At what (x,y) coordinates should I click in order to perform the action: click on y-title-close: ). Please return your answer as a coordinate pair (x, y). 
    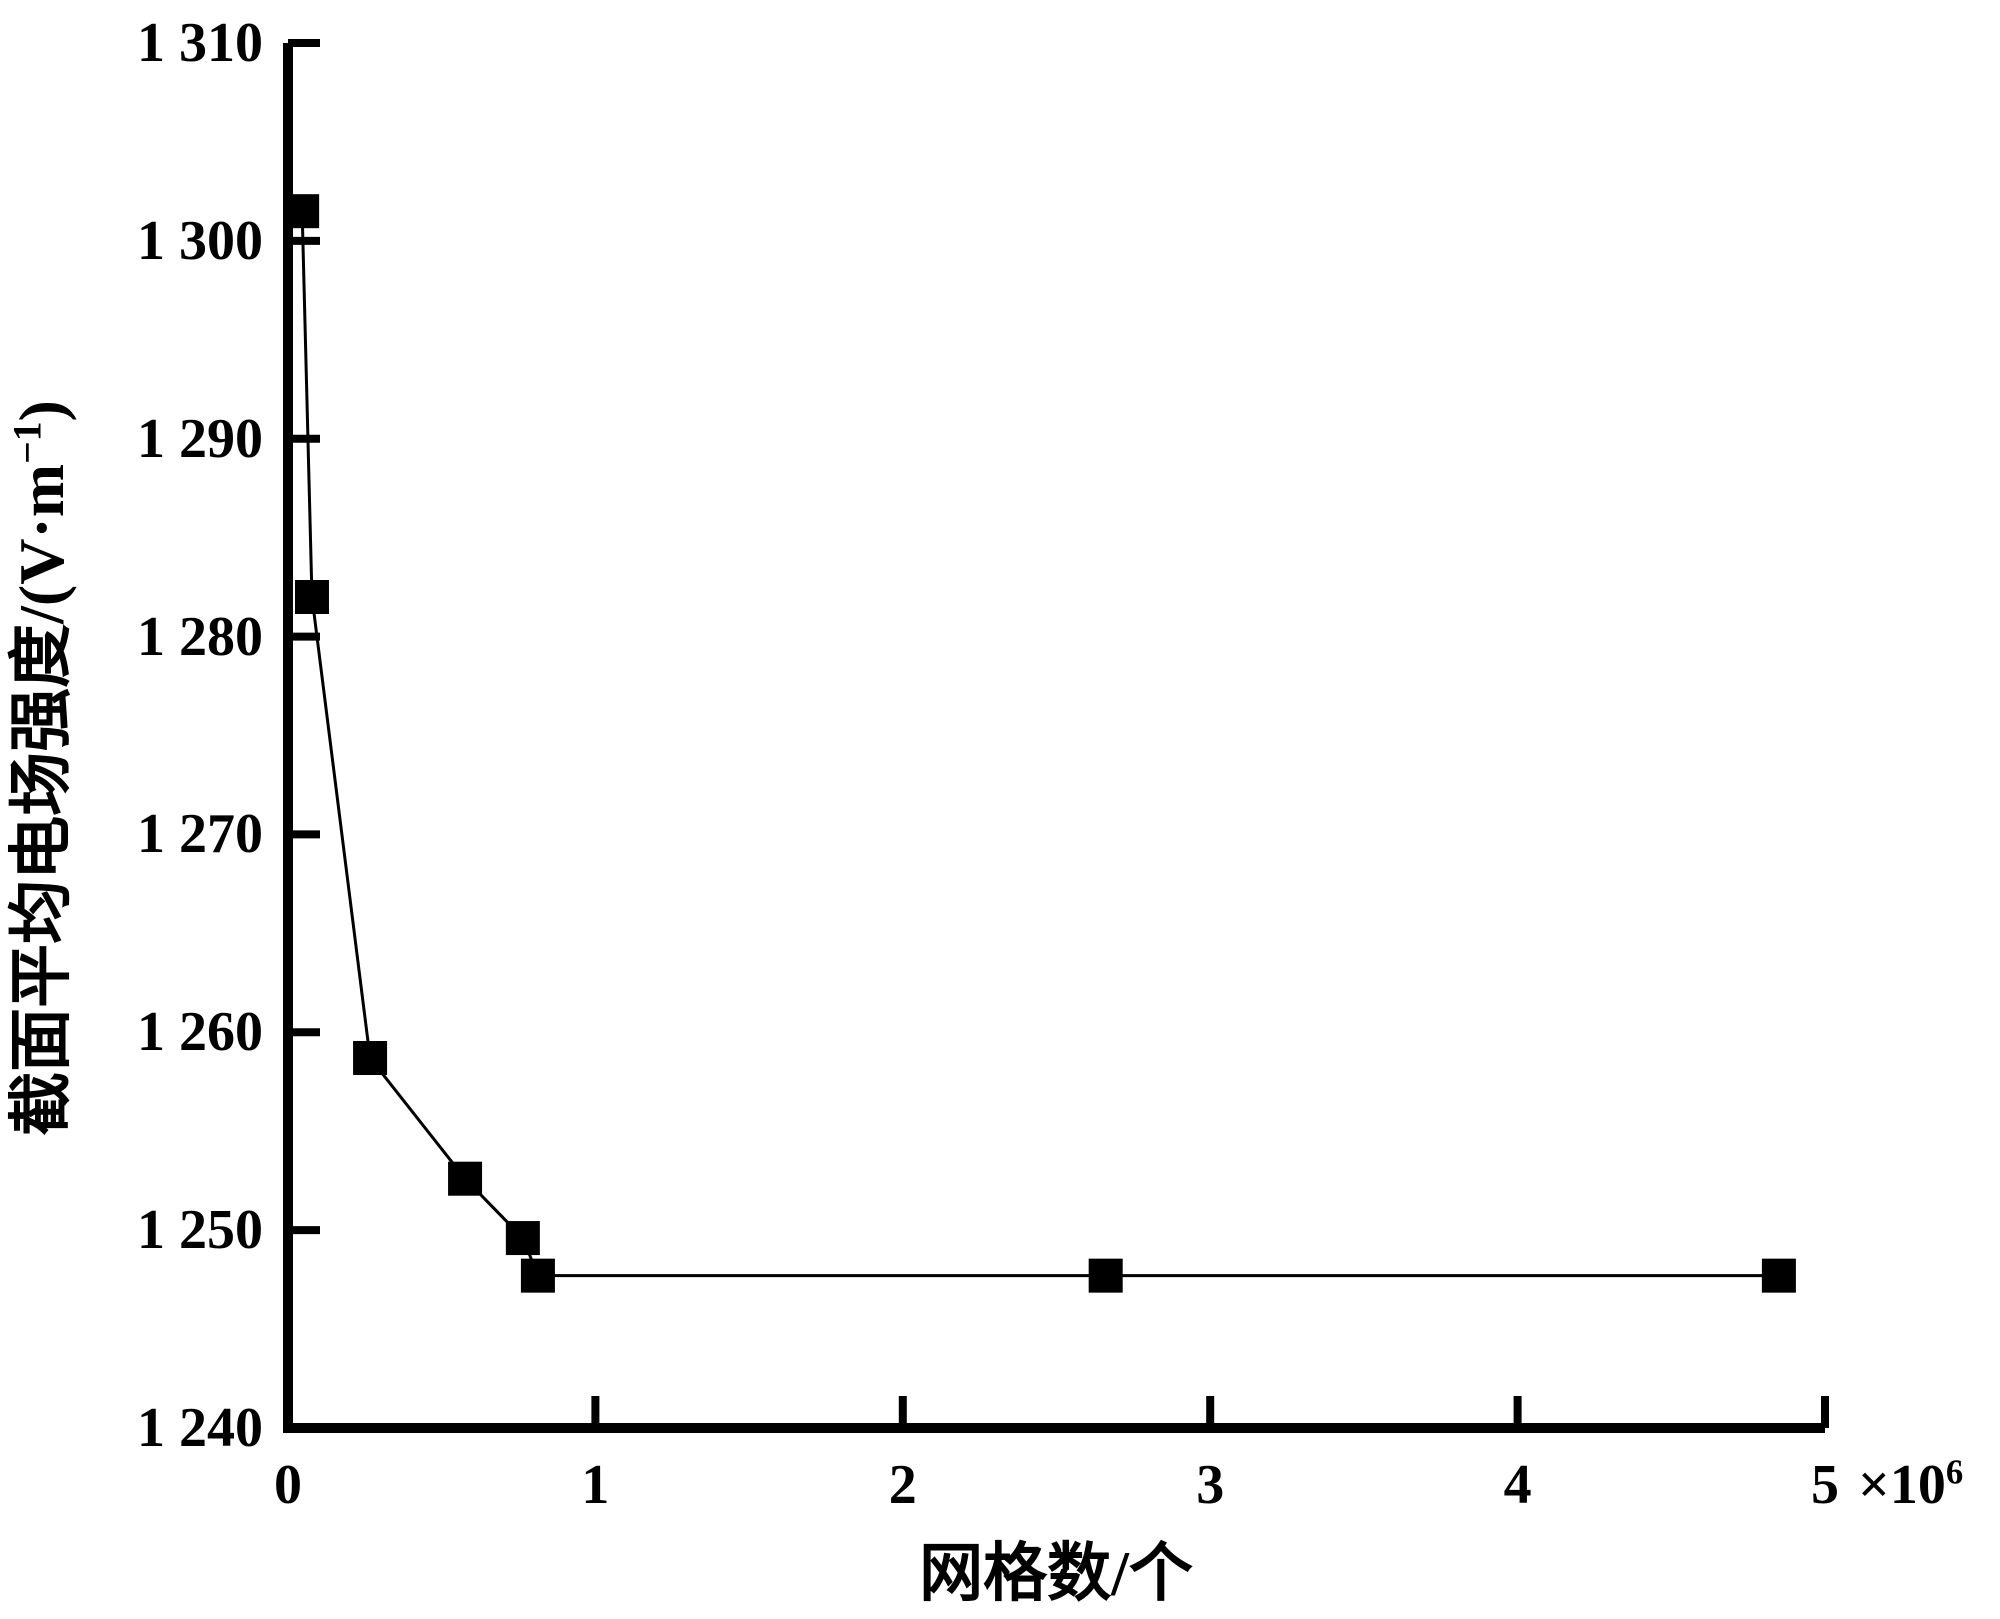
    Looking at the image, I should click on (41, 411).